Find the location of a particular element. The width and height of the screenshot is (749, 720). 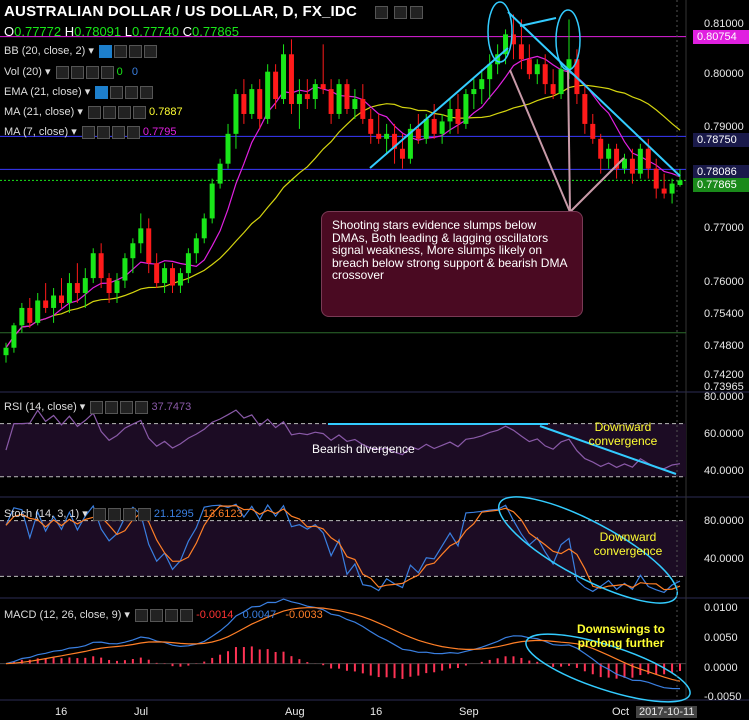

x-tick: Sep is located at coordinates (469, 712).